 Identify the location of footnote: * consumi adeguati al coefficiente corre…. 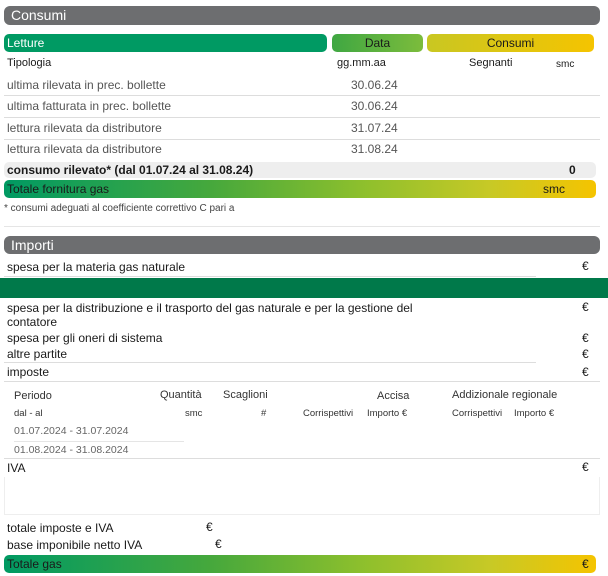
(119, 208).